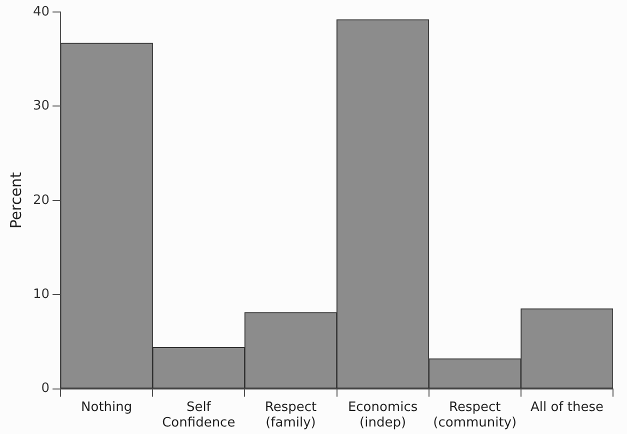 This screenshot has height=434, width=627. I want to click on y-tick-label: 0, so click(45, 388).